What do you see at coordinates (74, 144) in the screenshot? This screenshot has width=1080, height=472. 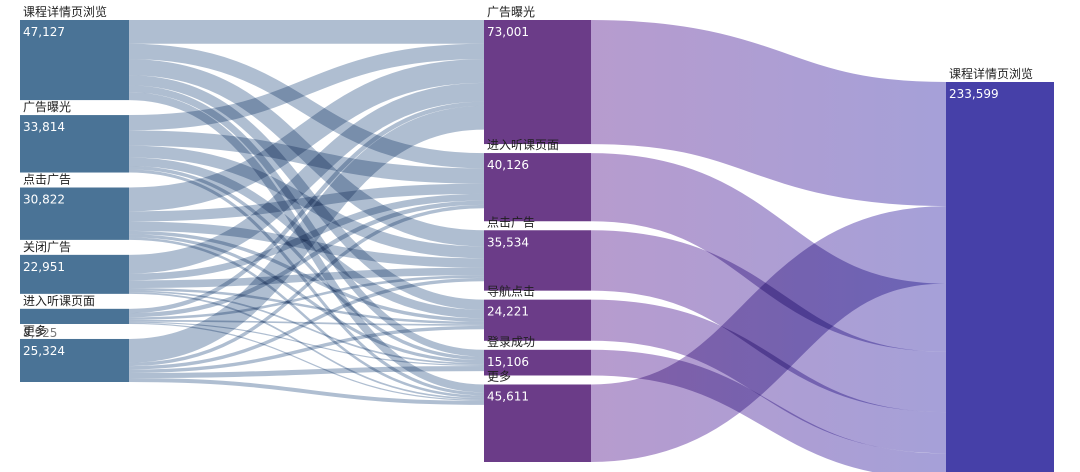 I see `node-L1` at bounding box center [74, 144].